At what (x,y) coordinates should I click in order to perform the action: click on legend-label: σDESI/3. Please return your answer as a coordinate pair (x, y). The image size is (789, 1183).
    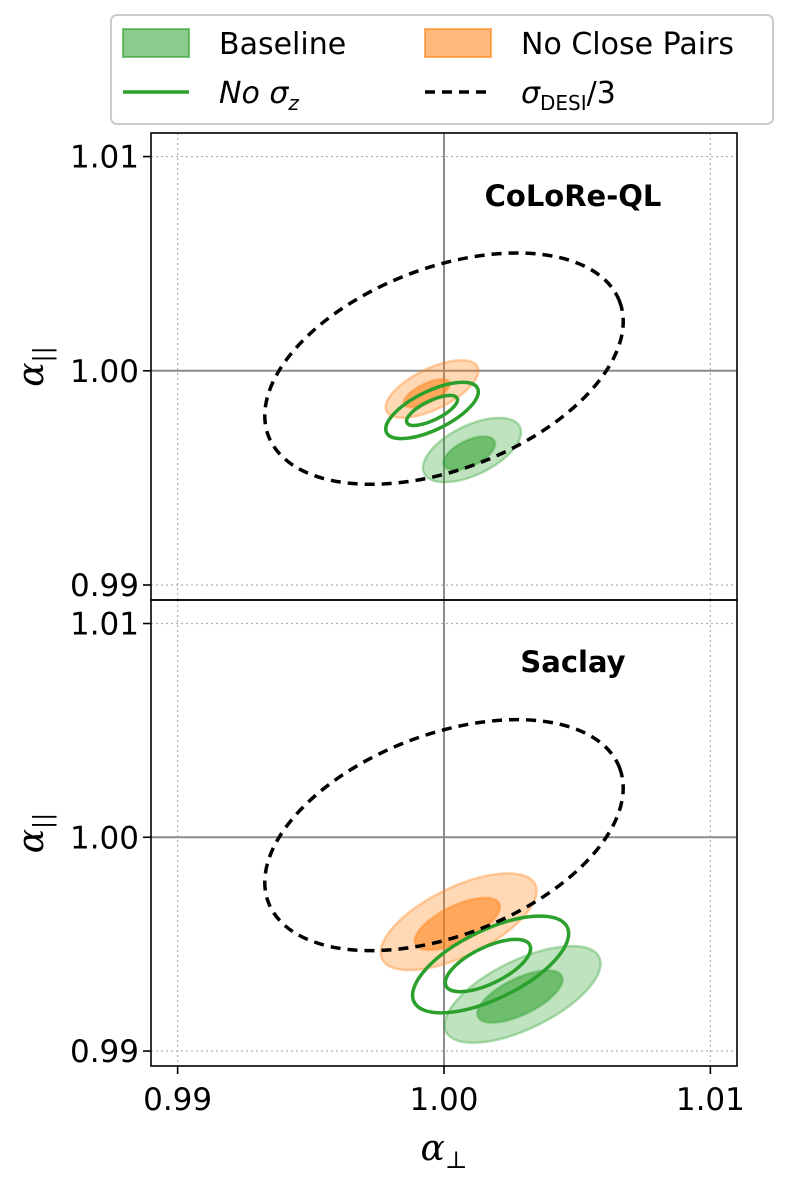
    Looking at the image, I should click on (568, 95).